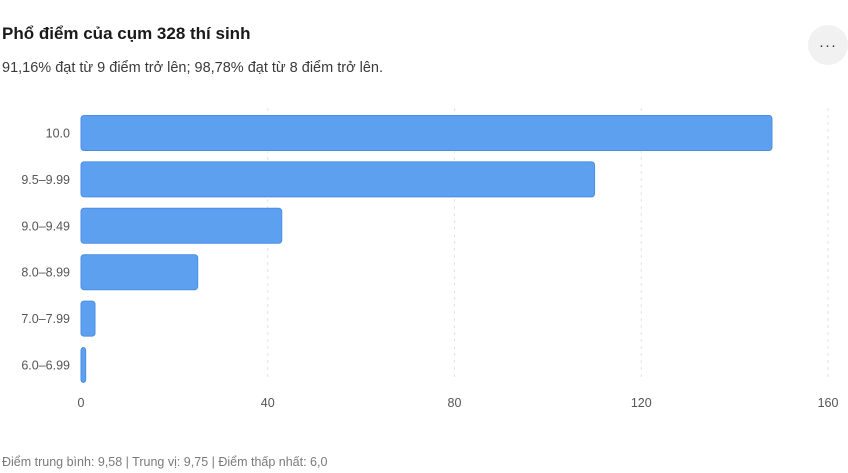 Image resolution: width=848 pixels, height=473 pixels. I want to click on more-horizontal-icon: ···, so click(828, 45).